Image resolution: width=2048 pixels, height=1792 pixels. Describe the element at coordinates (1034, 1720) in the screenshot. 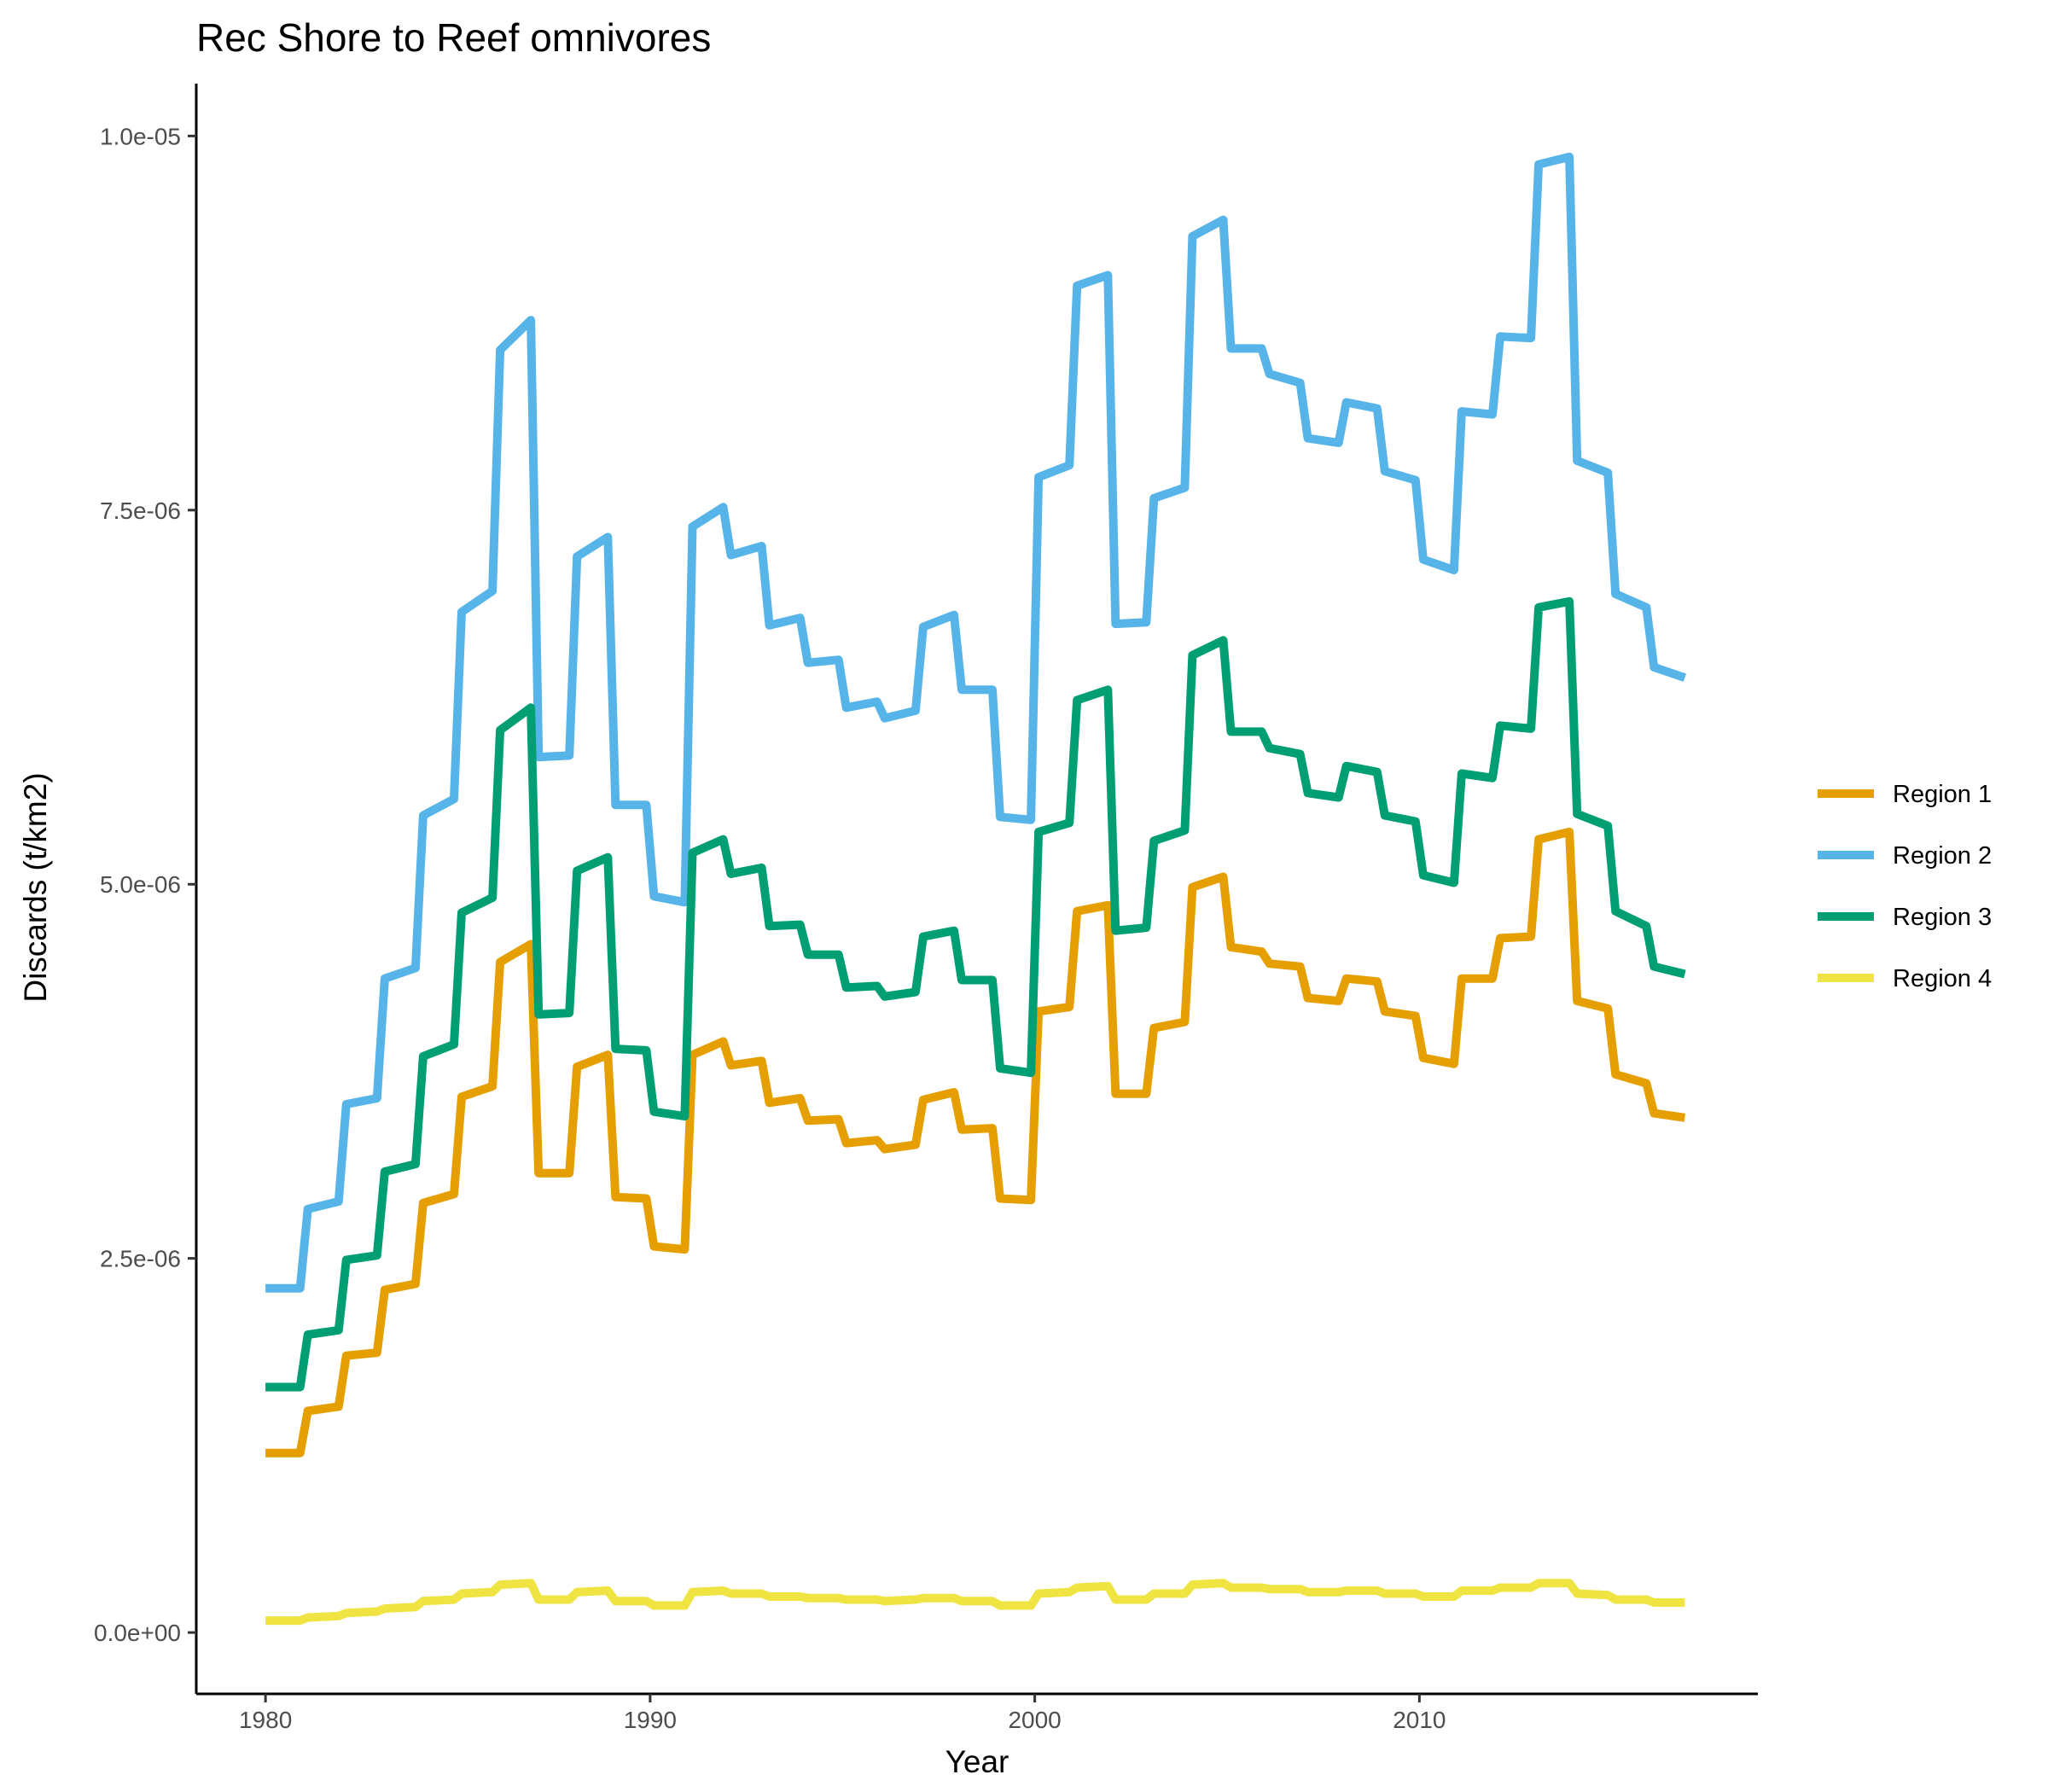

I see `x-tick-label: 2000` at that location.